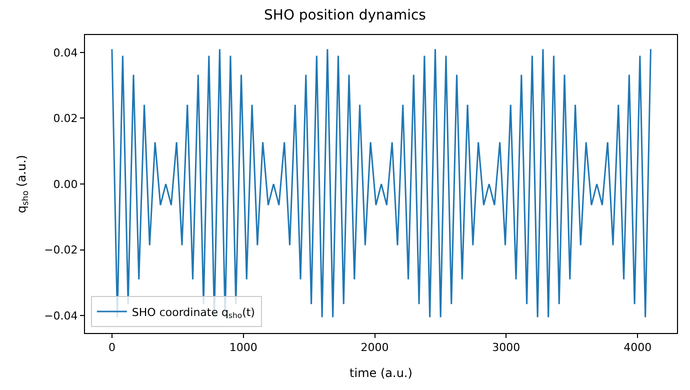 This screenshot has width=690, height=390. I want to click on x-tick-label: 4000, so click(638, 347).